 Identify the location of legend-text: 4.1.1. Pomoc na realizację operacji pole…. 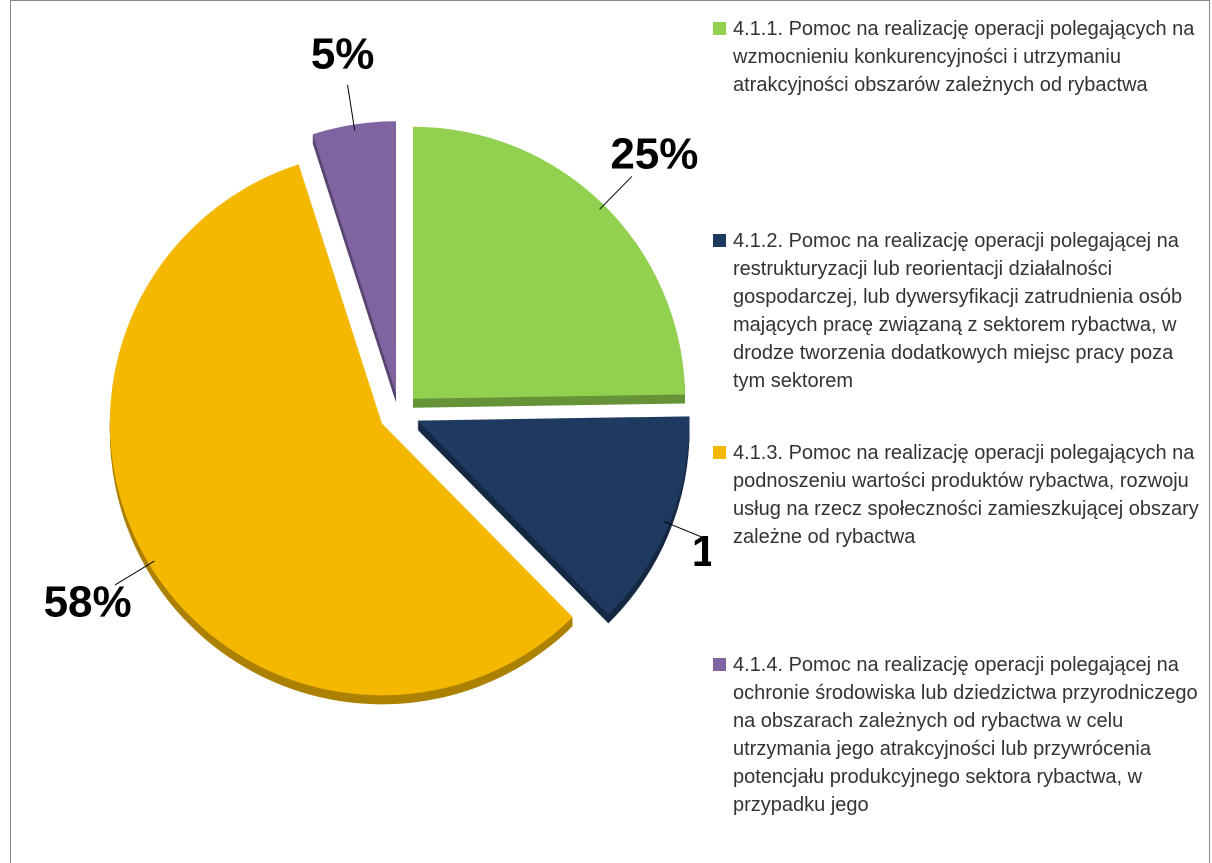
(964, 57).